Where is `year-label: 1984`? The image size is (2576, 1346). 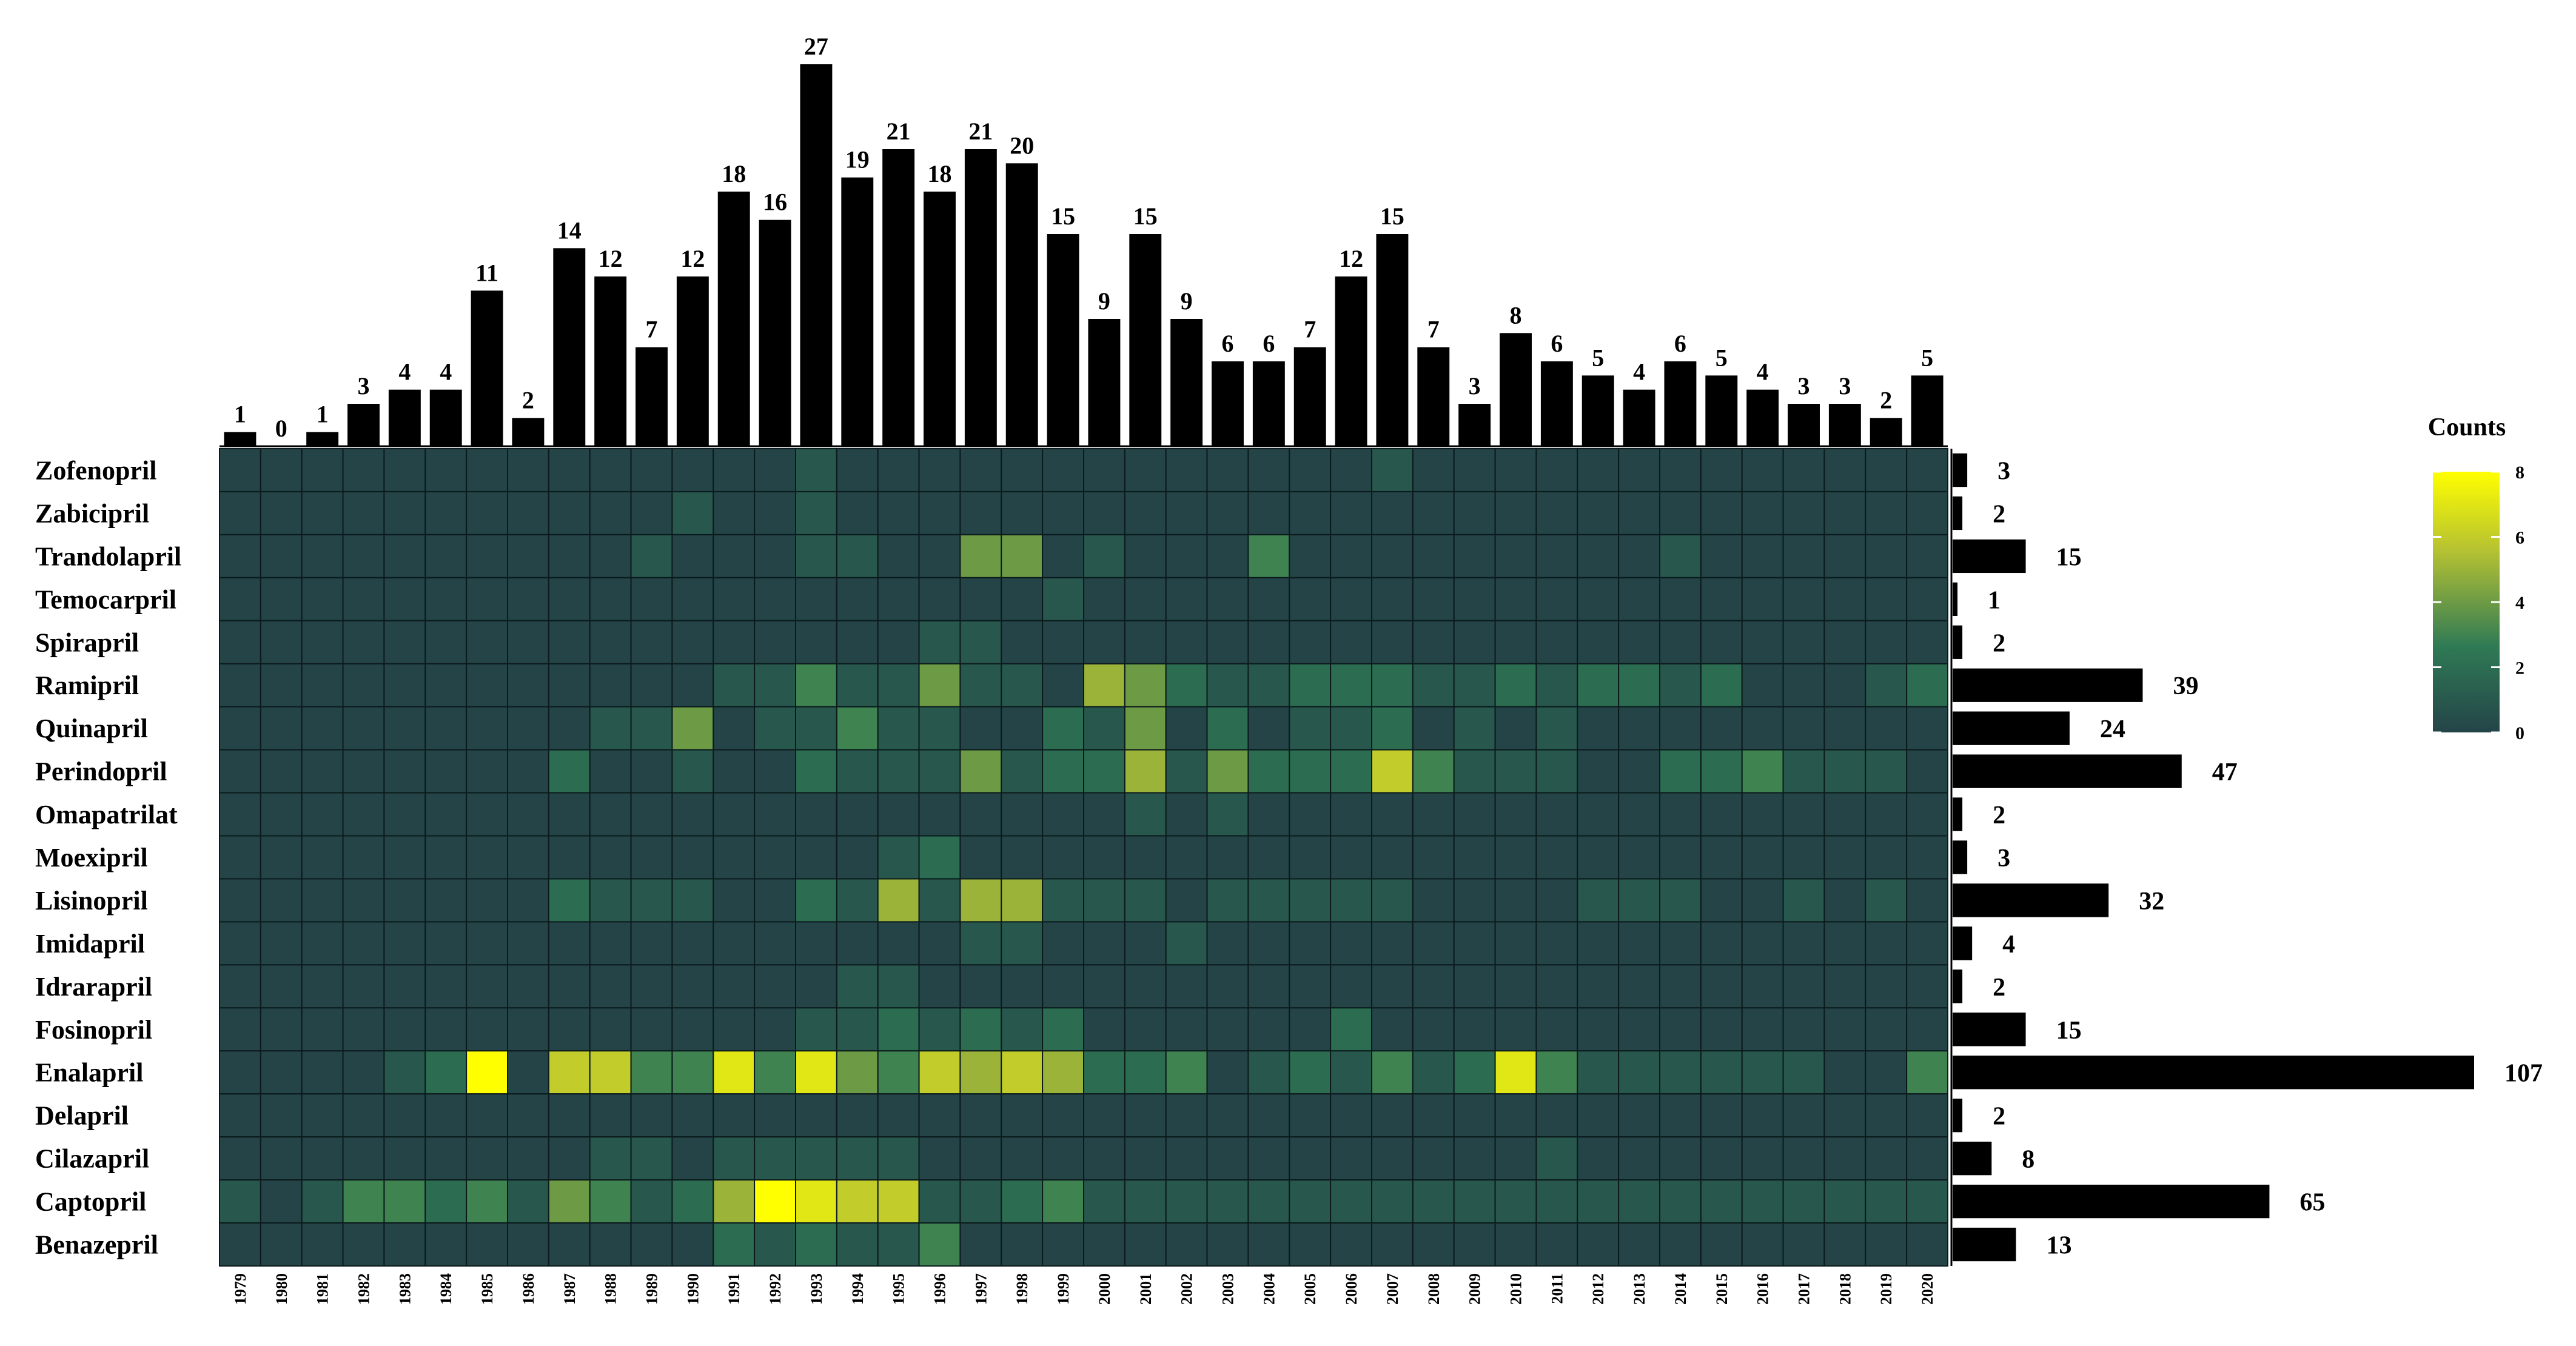
year-label: 1984 is located at coordinates (446, 1289).